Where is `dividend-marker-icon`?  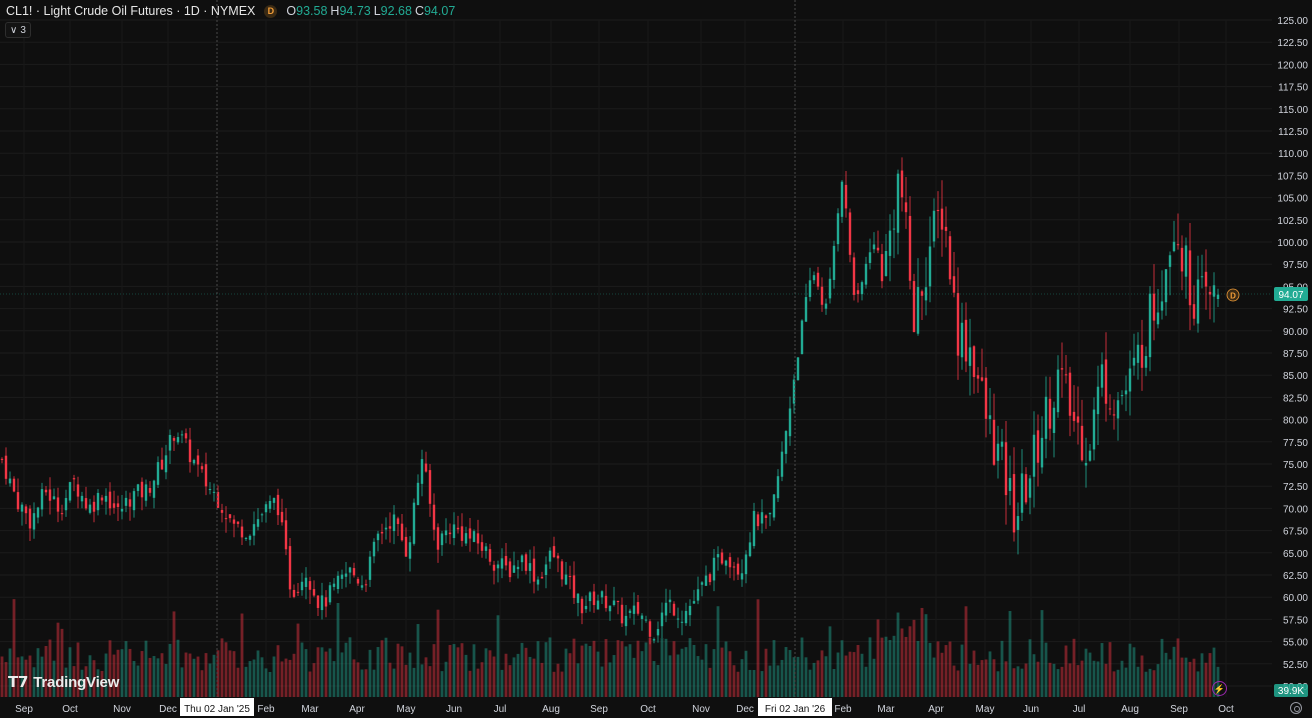
dividend-marker-icon is located at coordinates (1233, 295).